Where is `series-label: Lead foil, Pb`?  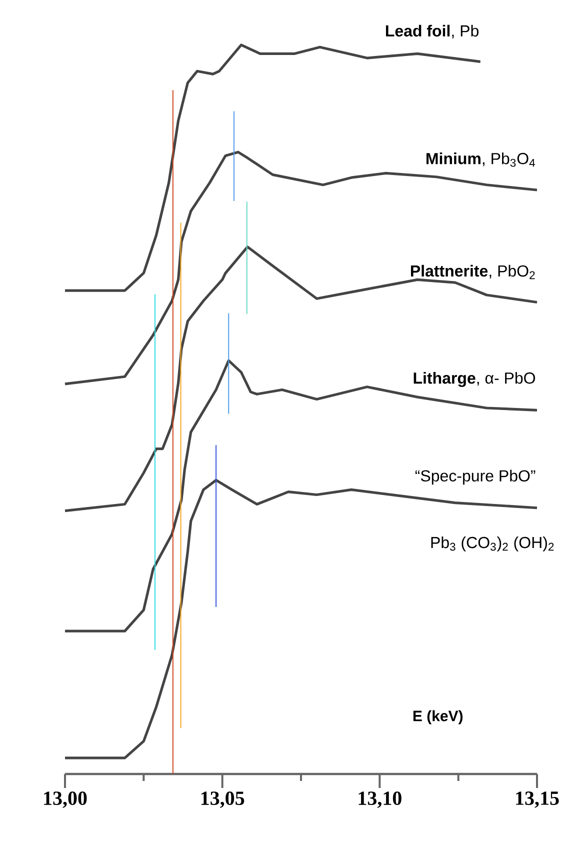
series-label: Lead foil, Pb is located at coordinates (432, 31).